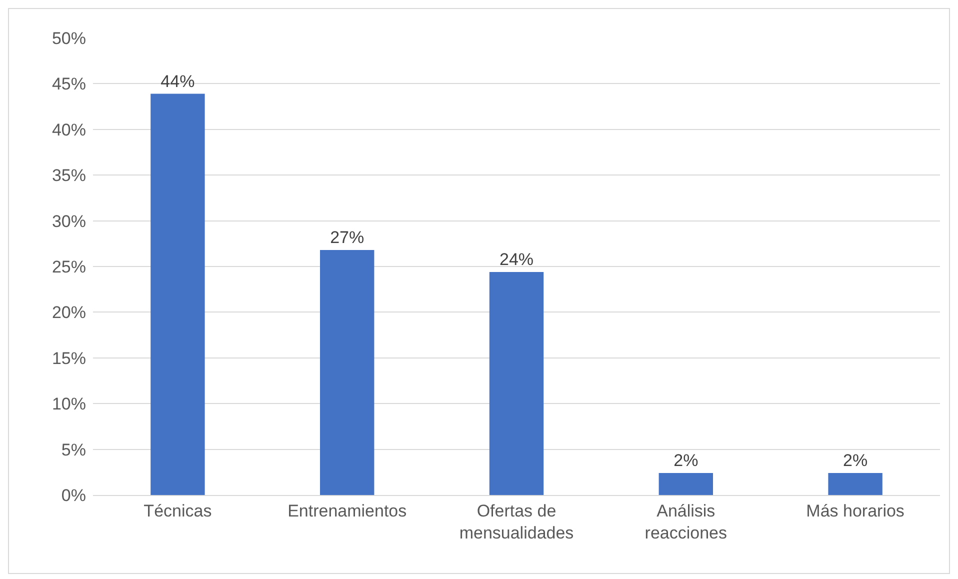  Describe the element at coordinates (177, 81) in the screenshot. I see `data-label: 44%` at that location.